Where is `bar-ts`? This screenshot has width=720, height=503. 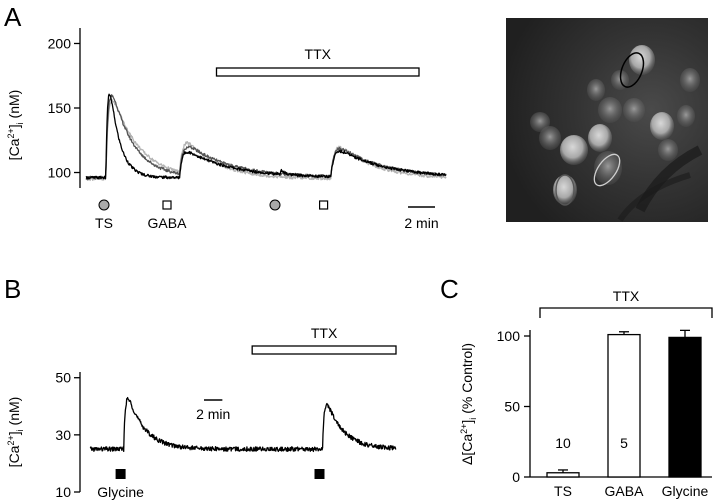 bar-ts is located at coordinates (563, 475).